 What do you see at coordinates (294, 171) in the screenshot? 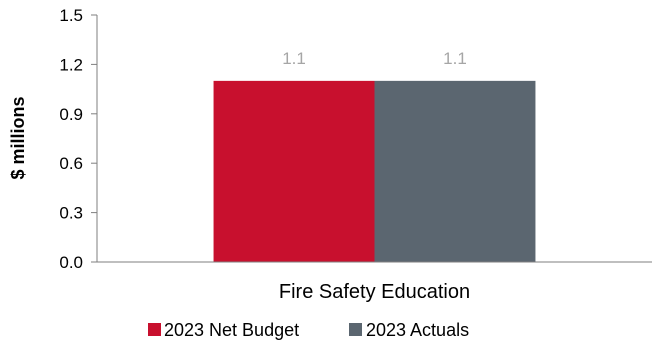
I see `bar-2023-net-budget` at bounding box center [294, 171].